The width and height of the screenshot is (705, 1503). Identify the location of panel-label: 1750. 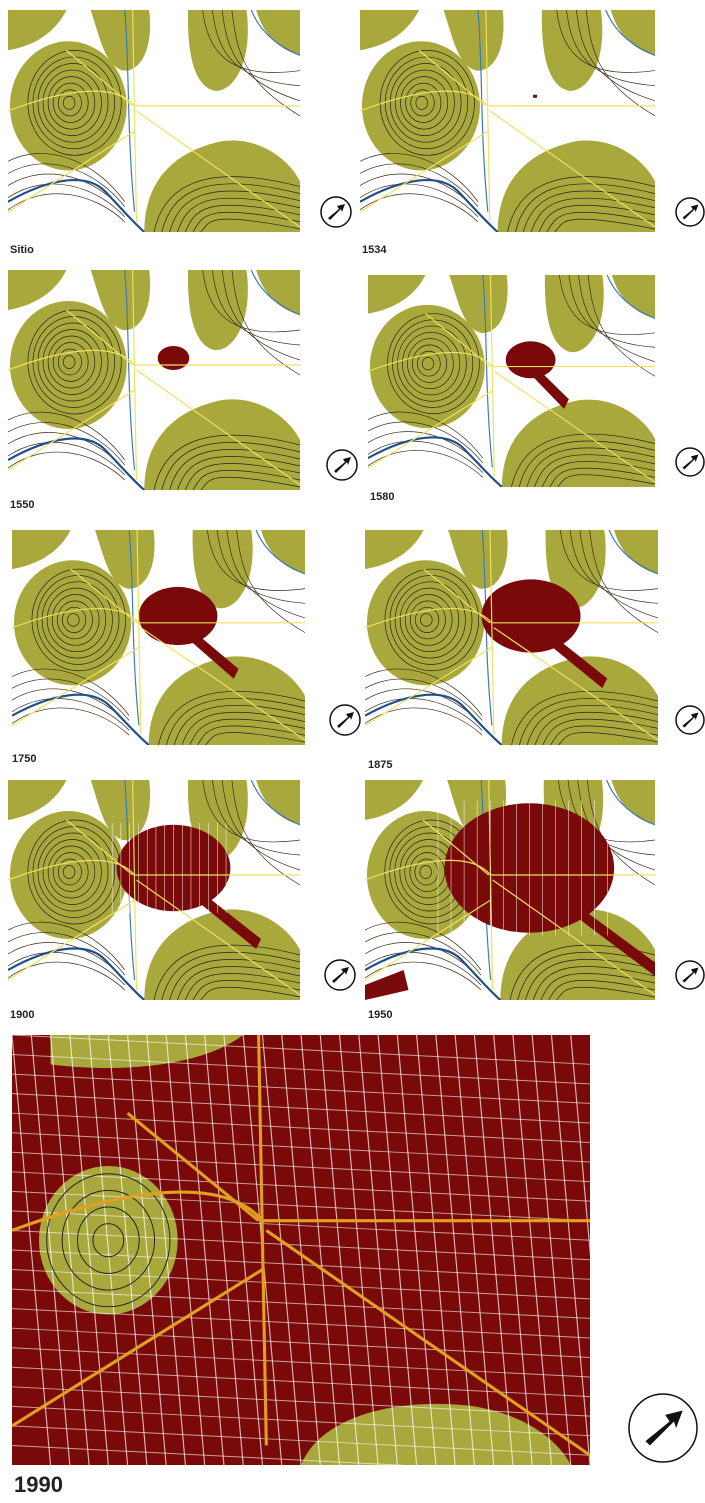
(24, 759).